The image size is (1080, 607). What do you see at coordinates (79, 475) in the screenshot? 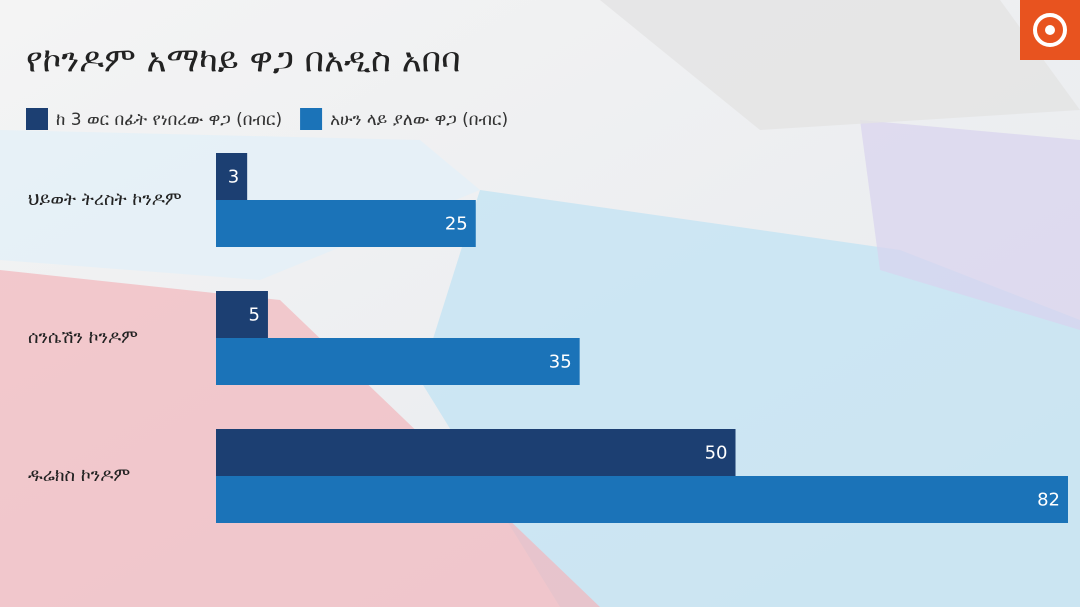
I see `category-label: ዱሬክስ ኮንዶም` at bounding box center [79, 475].